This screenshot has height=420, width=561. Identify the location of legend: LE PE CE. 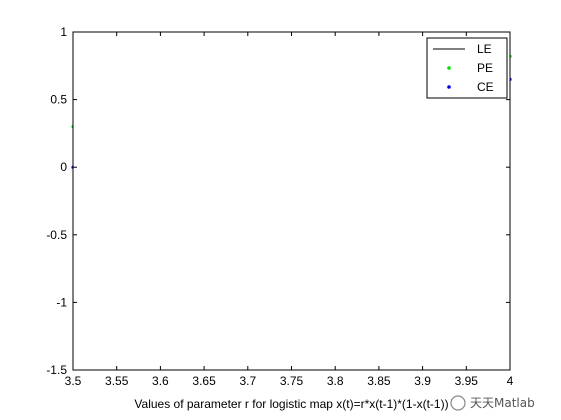
(467, 68).